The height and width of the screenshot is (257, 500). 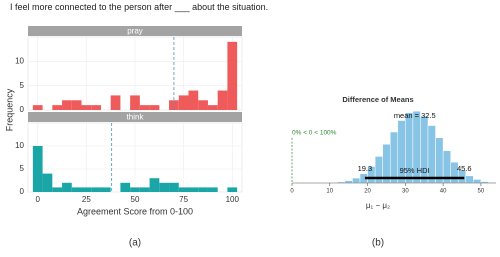 I want to click on x-tick-label: 100, so click(x=233, y=199).